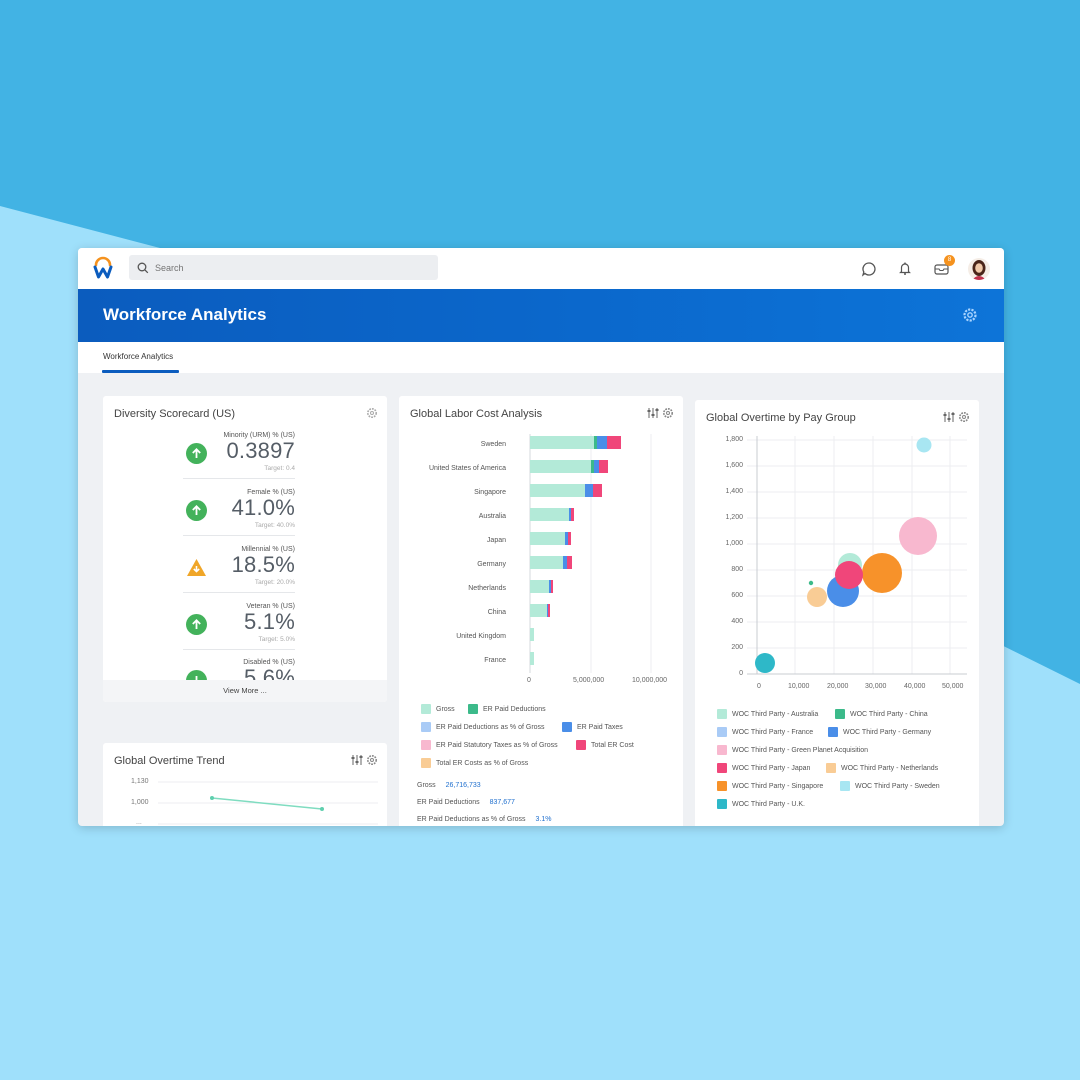 This screenshot has height=1080, width=1080. I want to click on metric-millennial: Millennial % (US) 18.5% Target: 20.0%, so click(239, 574).